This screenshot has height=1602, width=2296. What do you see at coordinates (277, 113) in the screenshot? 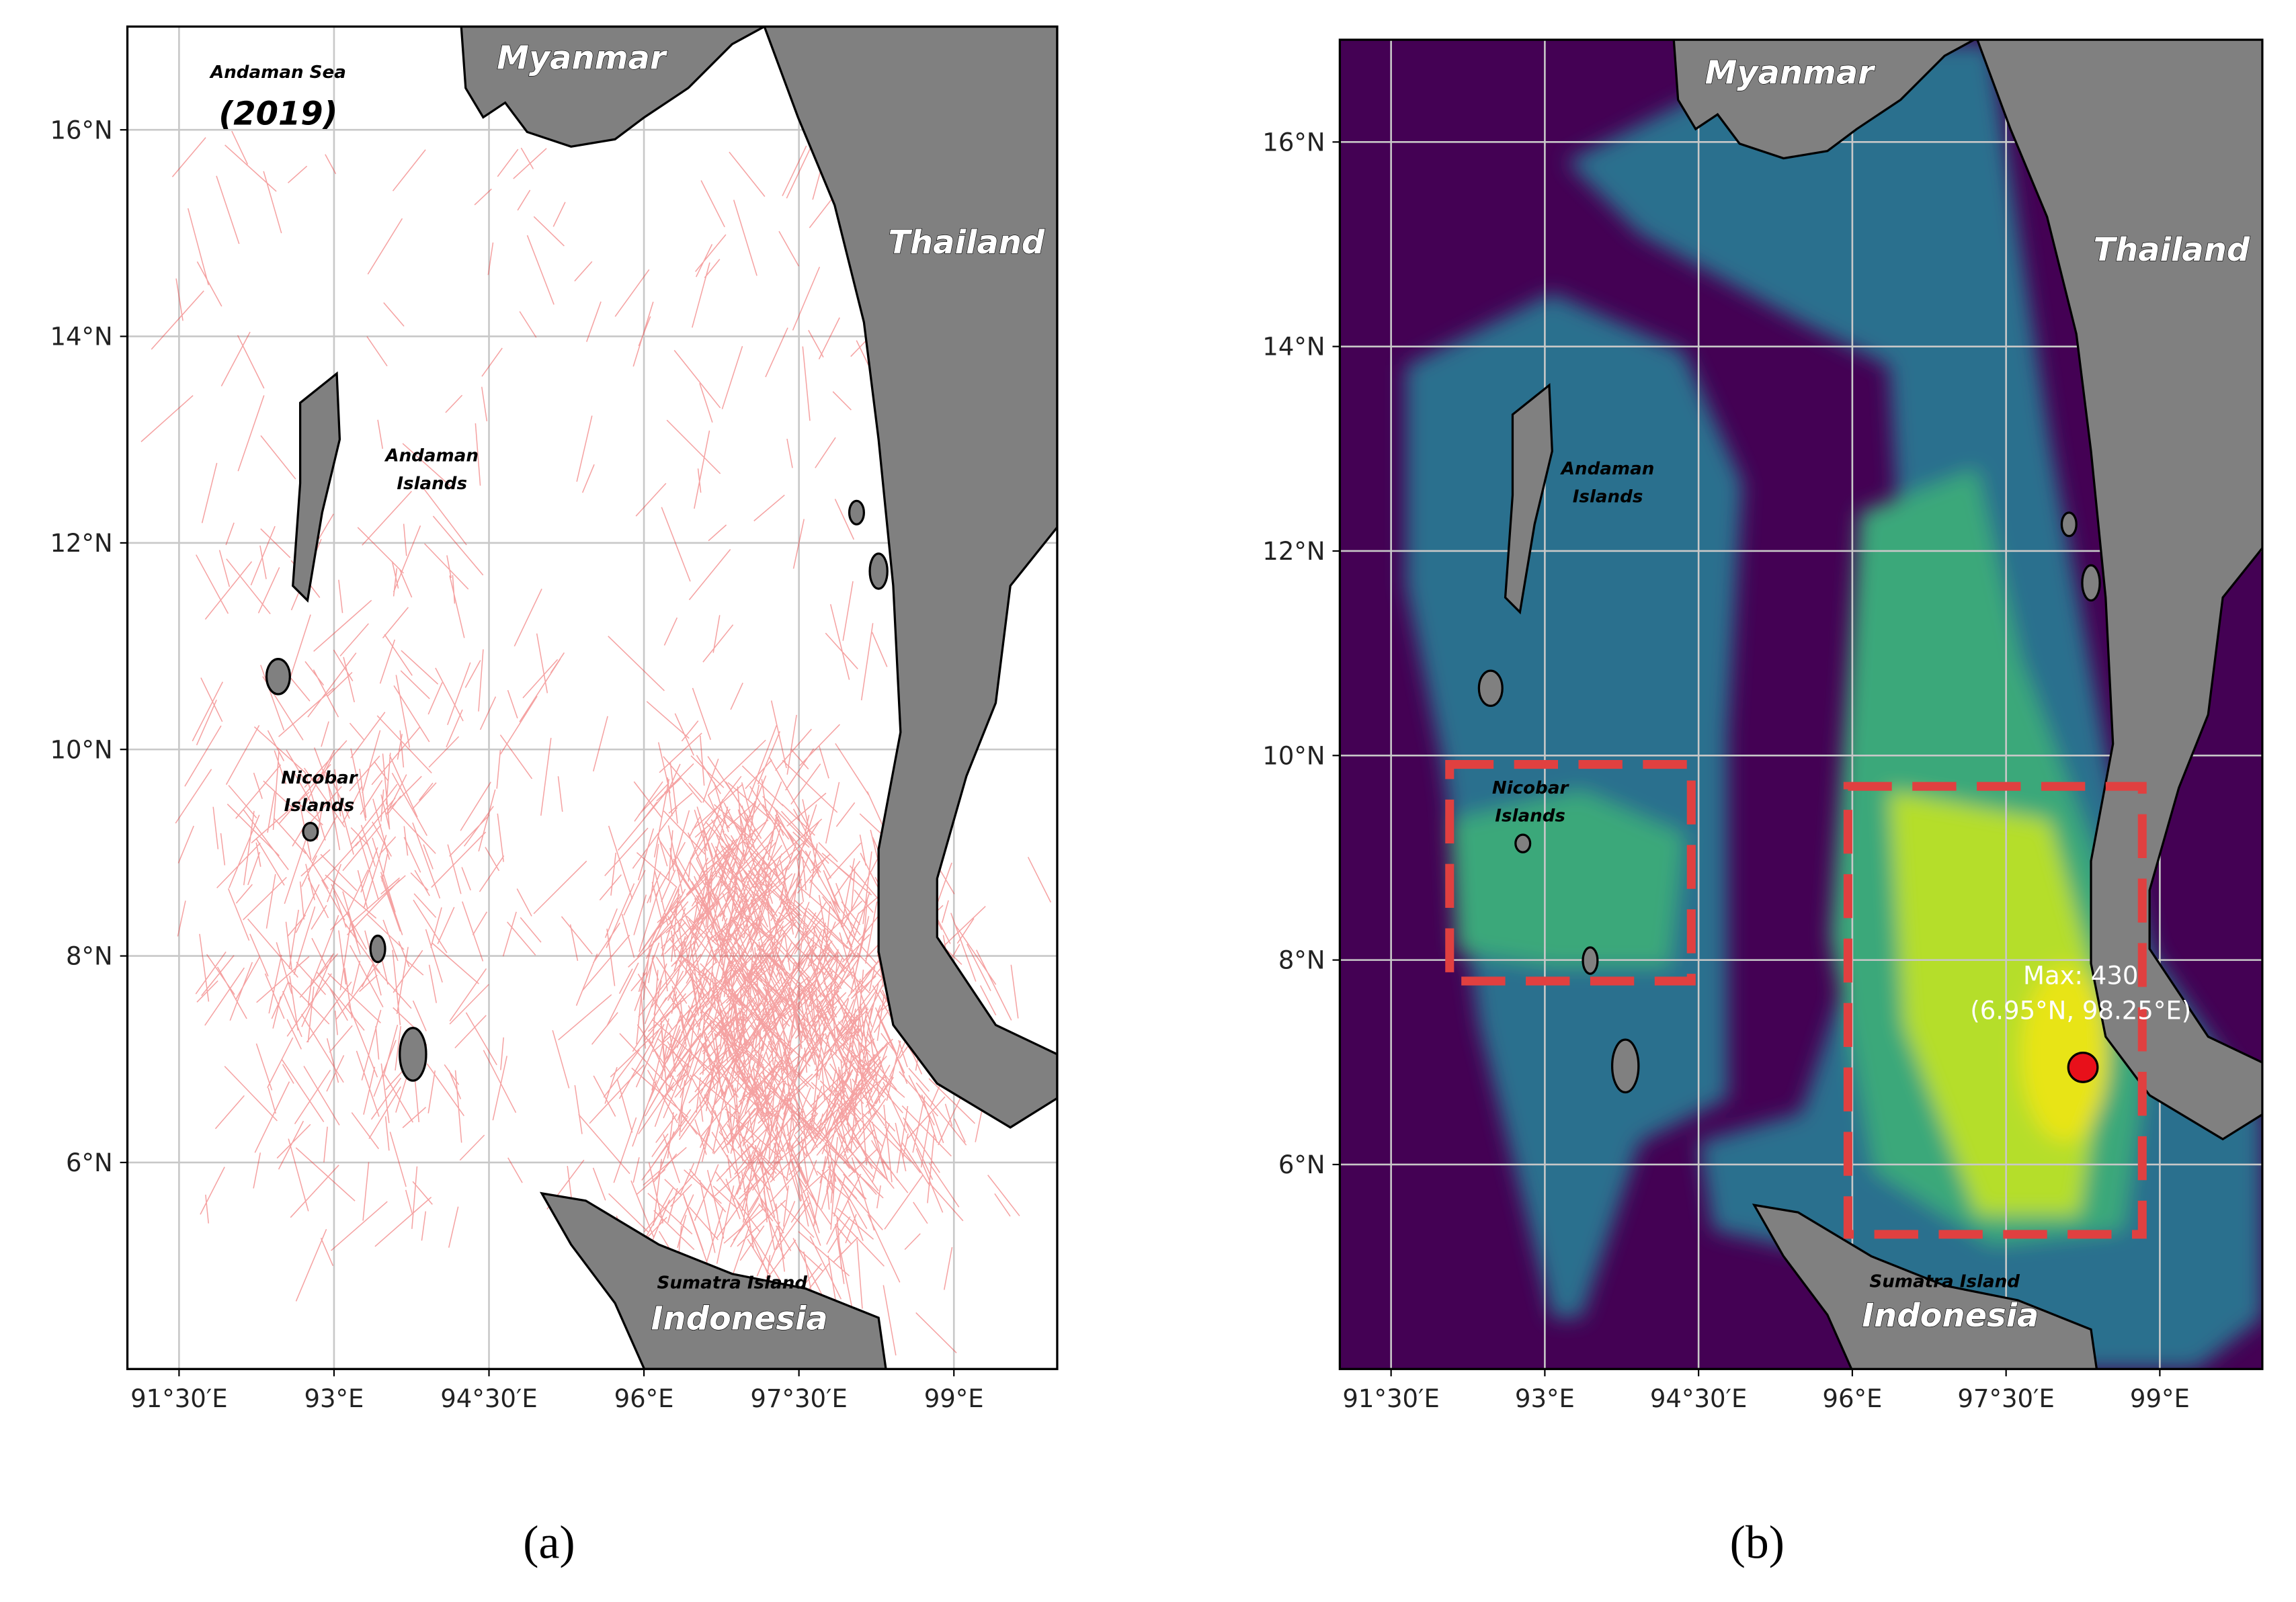
I see `map-title: (2019)` at bounding box center [277, 113].